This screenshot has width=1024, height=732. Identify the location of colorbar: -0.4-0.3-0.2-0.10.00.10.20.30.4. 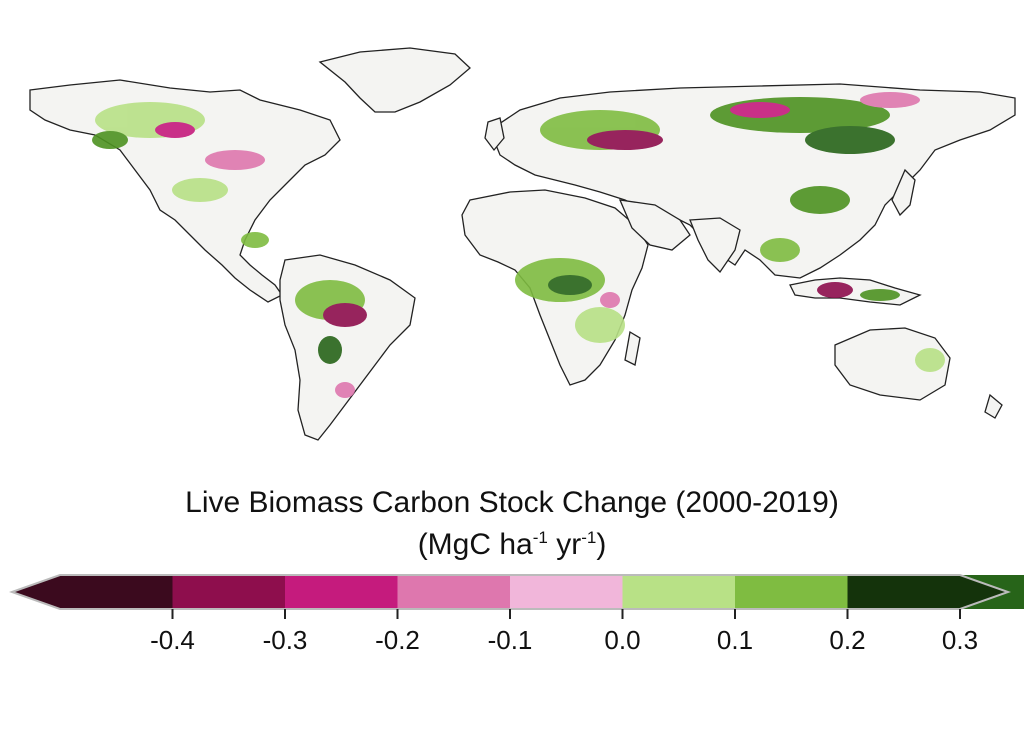
(516, 614).